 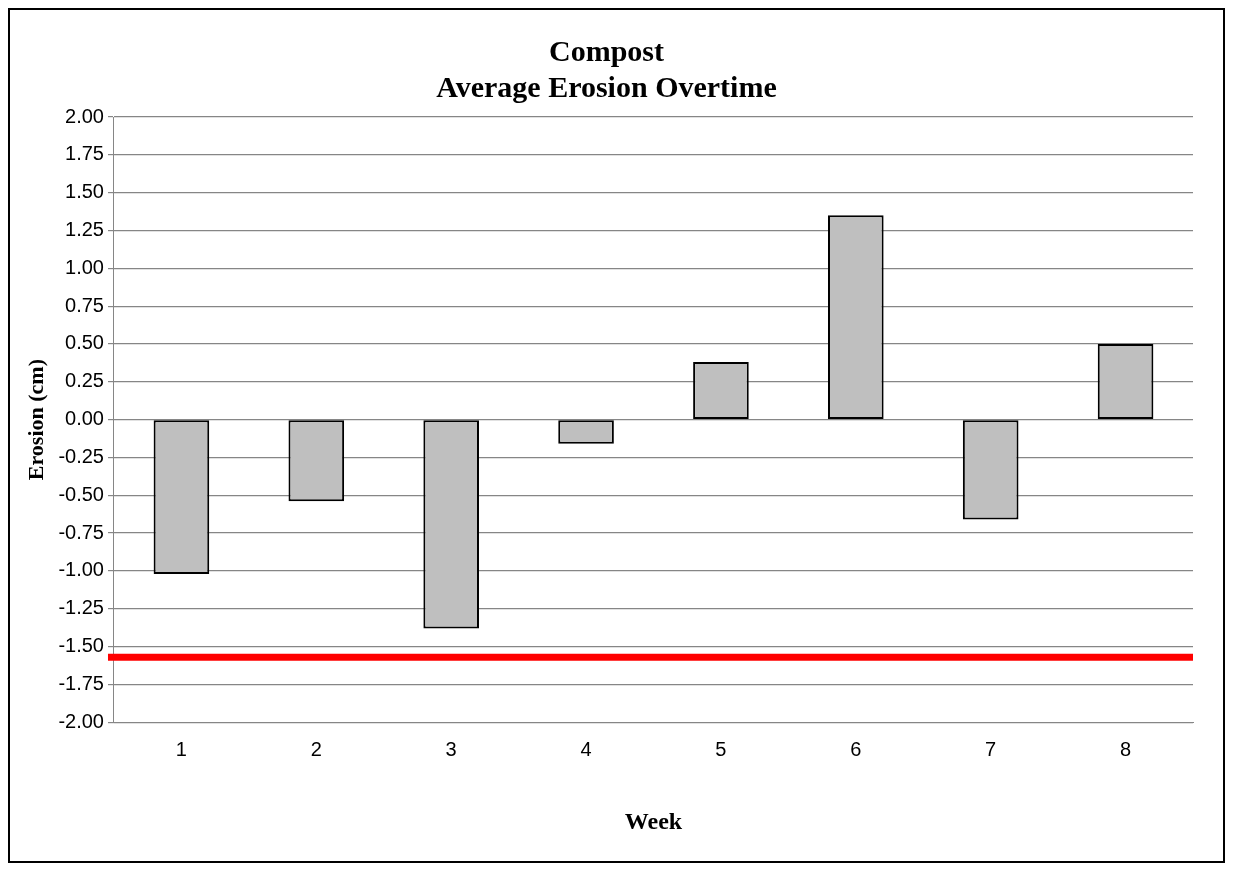 I want to click on text: Average Erosion Overtime, so click(x=606, y=86).